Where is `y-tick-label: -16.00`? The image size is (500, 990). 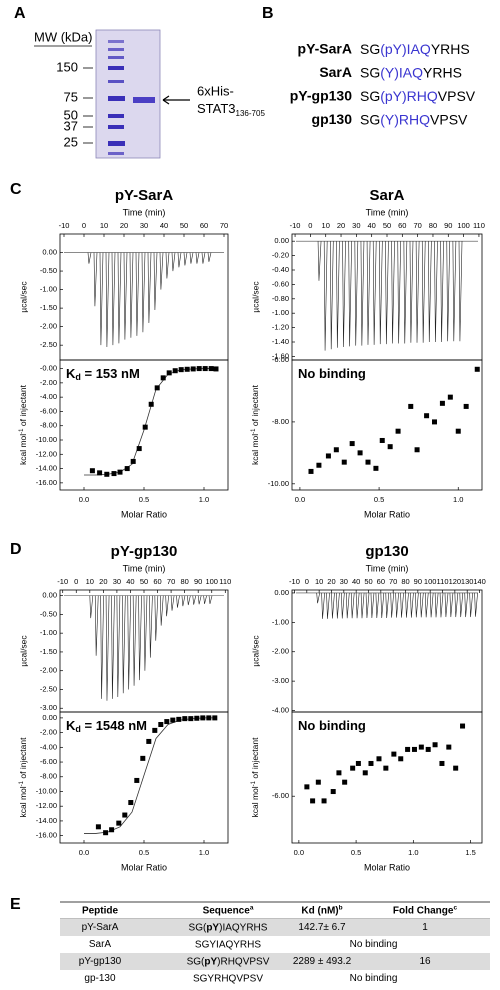
y-tick-label: -16.00 is located at coordinates (46, 482).